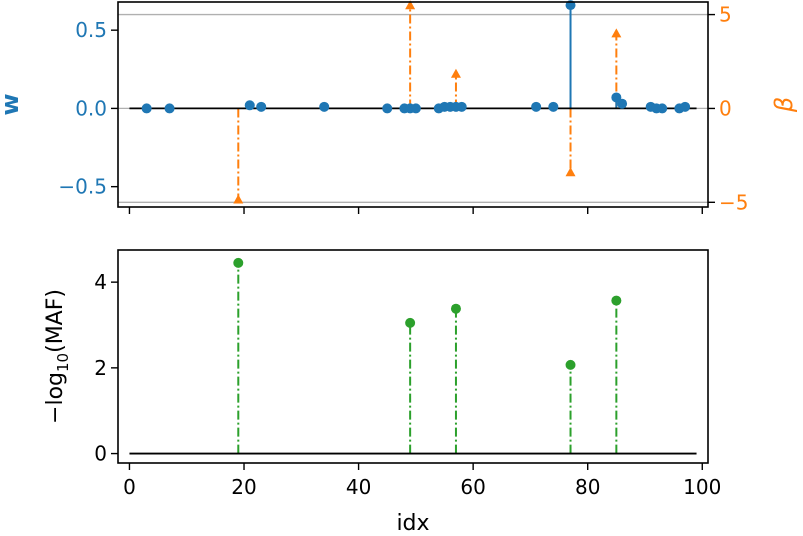  What do you see at coordinates (100, 282) in the screenshot?
I see `maf-tick-label: 4` at bounding box center [100, 282].